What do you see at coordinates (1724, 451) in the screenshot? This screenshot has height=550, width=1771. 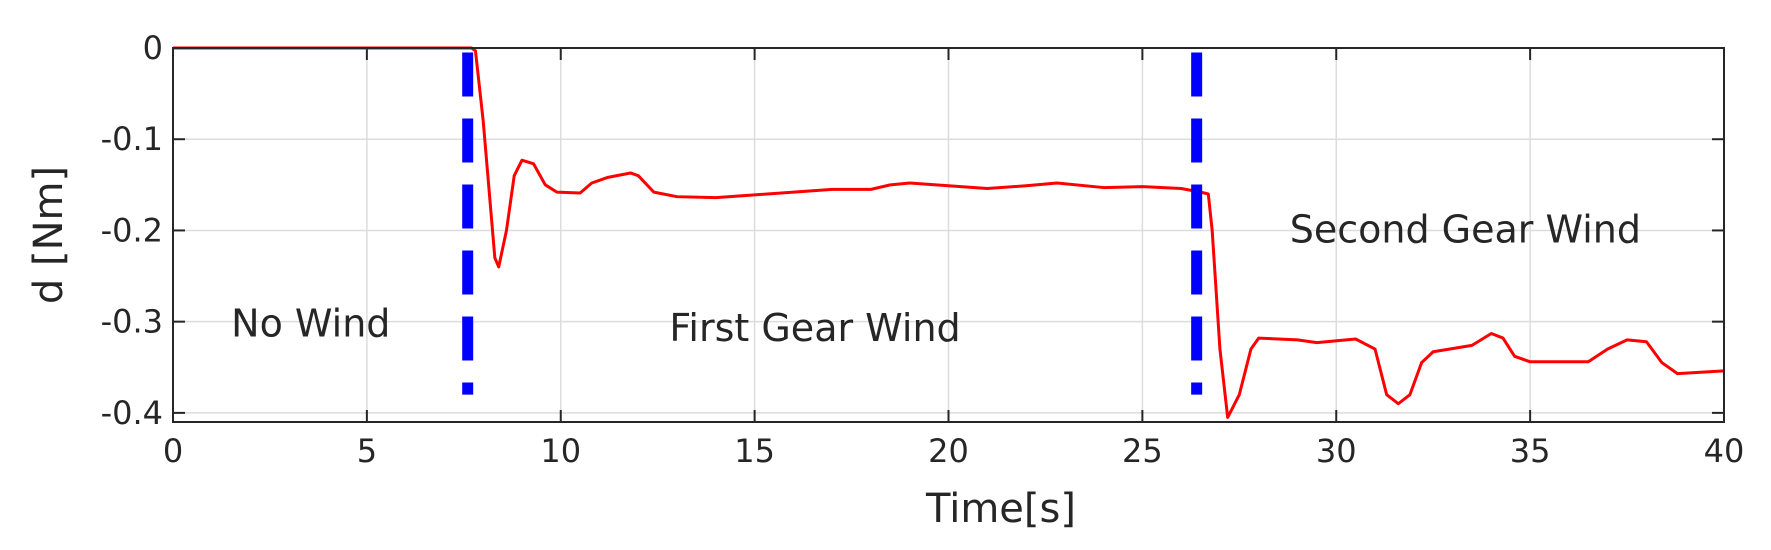 I see `x-tick-label: 40` at bounding box center [1724, 451].